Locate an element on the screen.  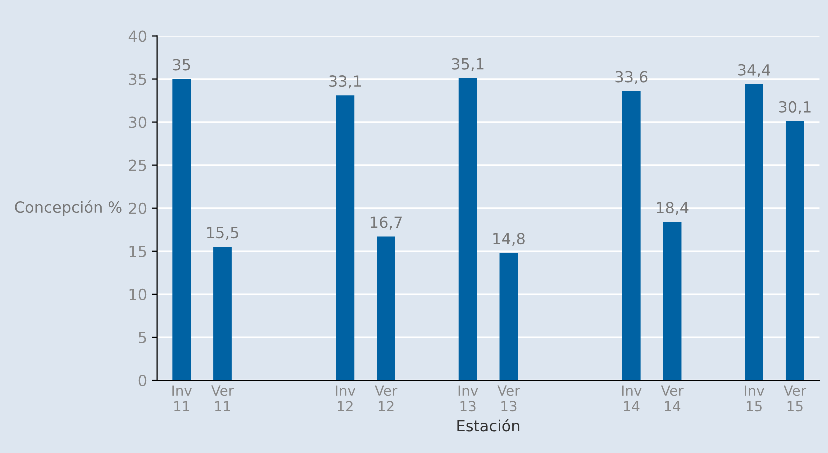
x-tick-label: Ver 12 is located at coordinates (386, 399).